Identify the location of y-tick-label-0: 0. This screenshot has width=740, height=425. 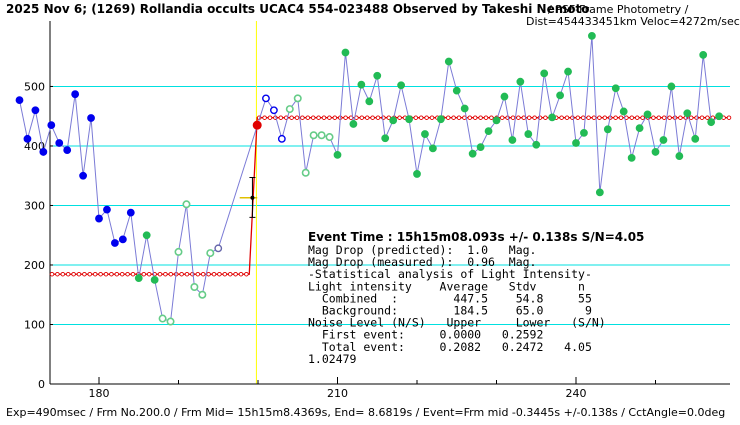
(41, 384).